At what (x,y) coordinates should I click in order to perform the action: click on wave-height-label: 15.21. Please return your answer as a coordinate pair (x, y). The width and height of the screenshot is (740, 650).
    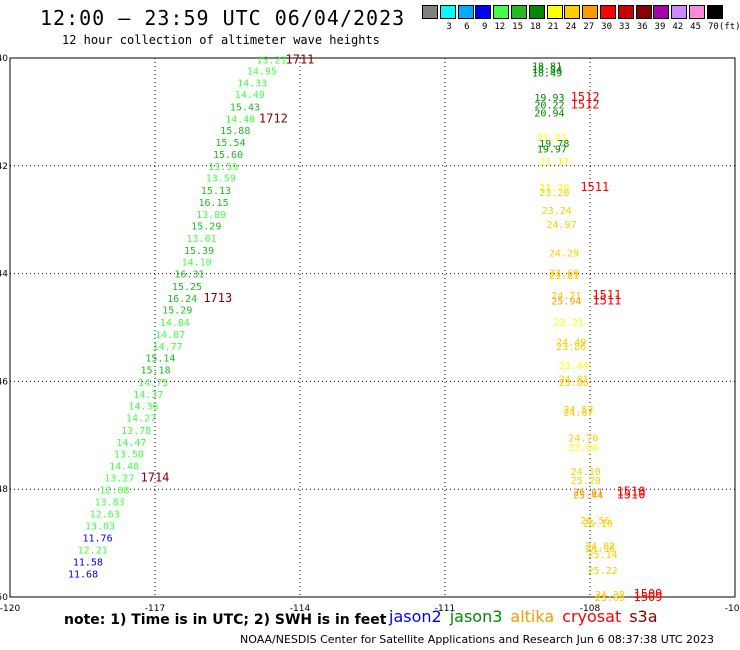
    Looking at the image, I should click on (272, 61).